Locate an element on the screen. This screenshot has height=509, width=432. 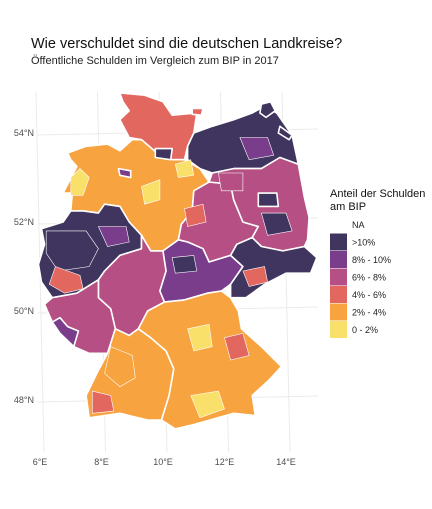
y-tick-label-1: 52°N is located at coordinates (24, 222).